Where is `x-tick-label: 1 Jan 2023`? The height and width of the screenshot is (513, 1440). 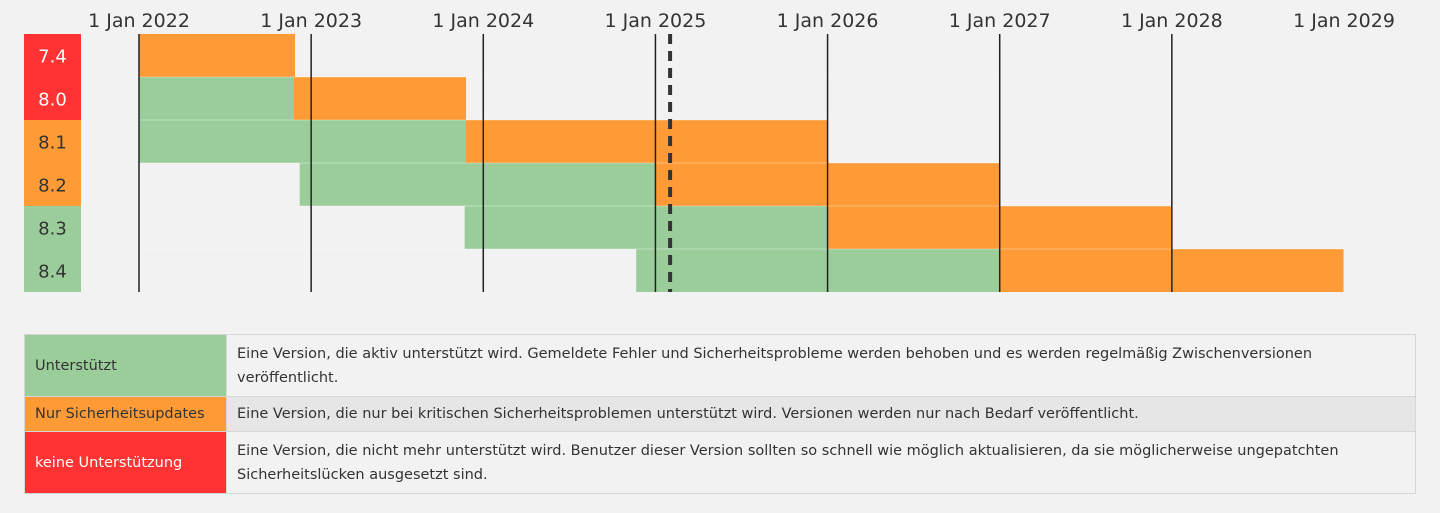
x-tick-label: 1 Jan 2023 is located at coordinates (311, 21).